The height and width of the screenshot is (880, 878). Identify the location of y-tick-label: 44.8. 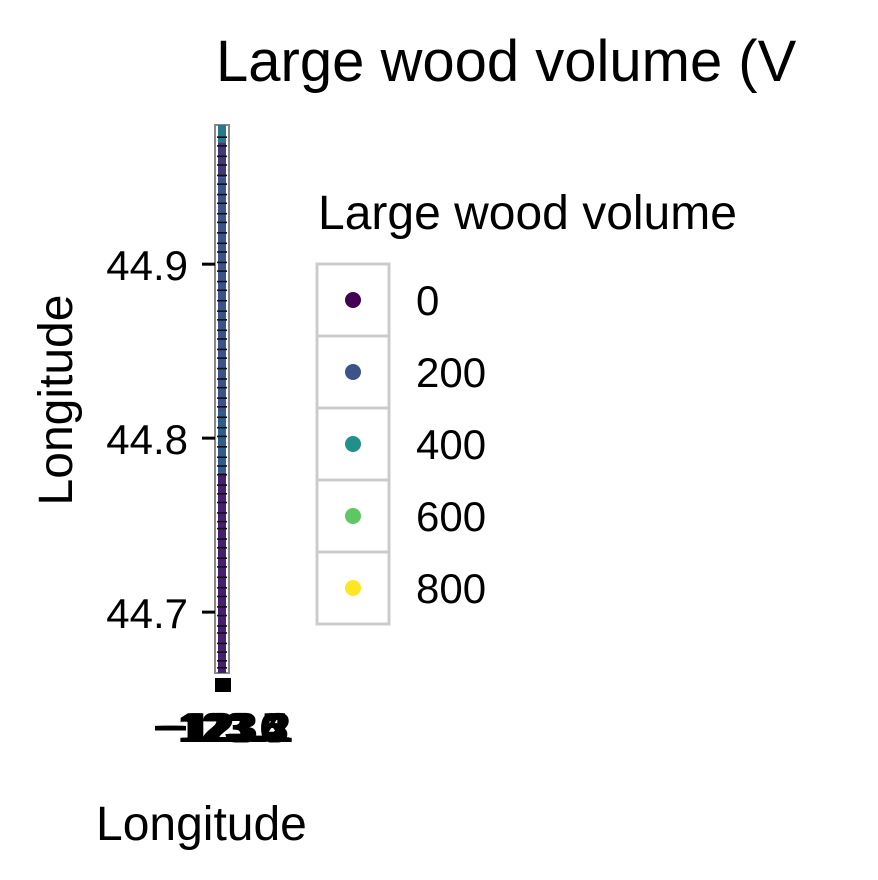
(147, 439).